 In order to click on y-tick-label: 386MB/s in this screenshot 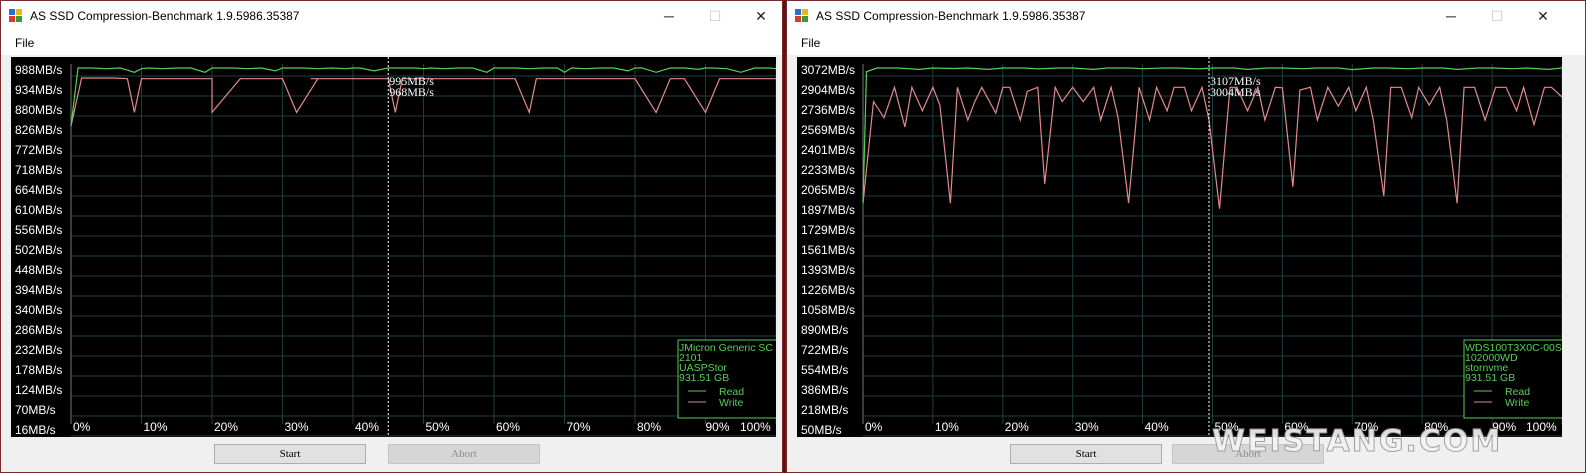, I will do `click(824, 390)`.